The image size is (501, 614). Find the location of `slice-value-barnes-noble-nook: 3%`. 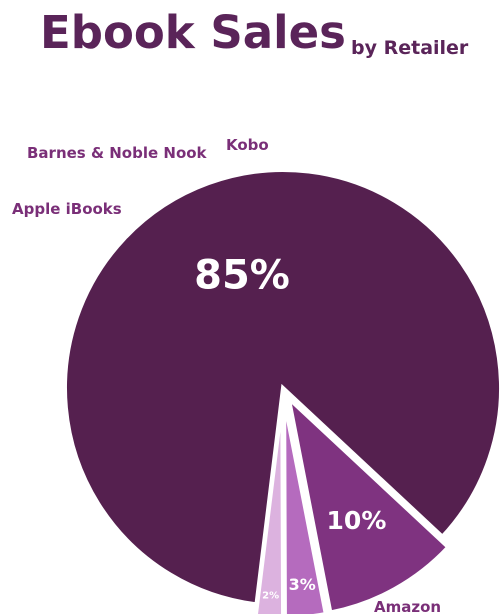

slice-value-barnes-noble-nook: 3% is located at coordinates (302, 584).